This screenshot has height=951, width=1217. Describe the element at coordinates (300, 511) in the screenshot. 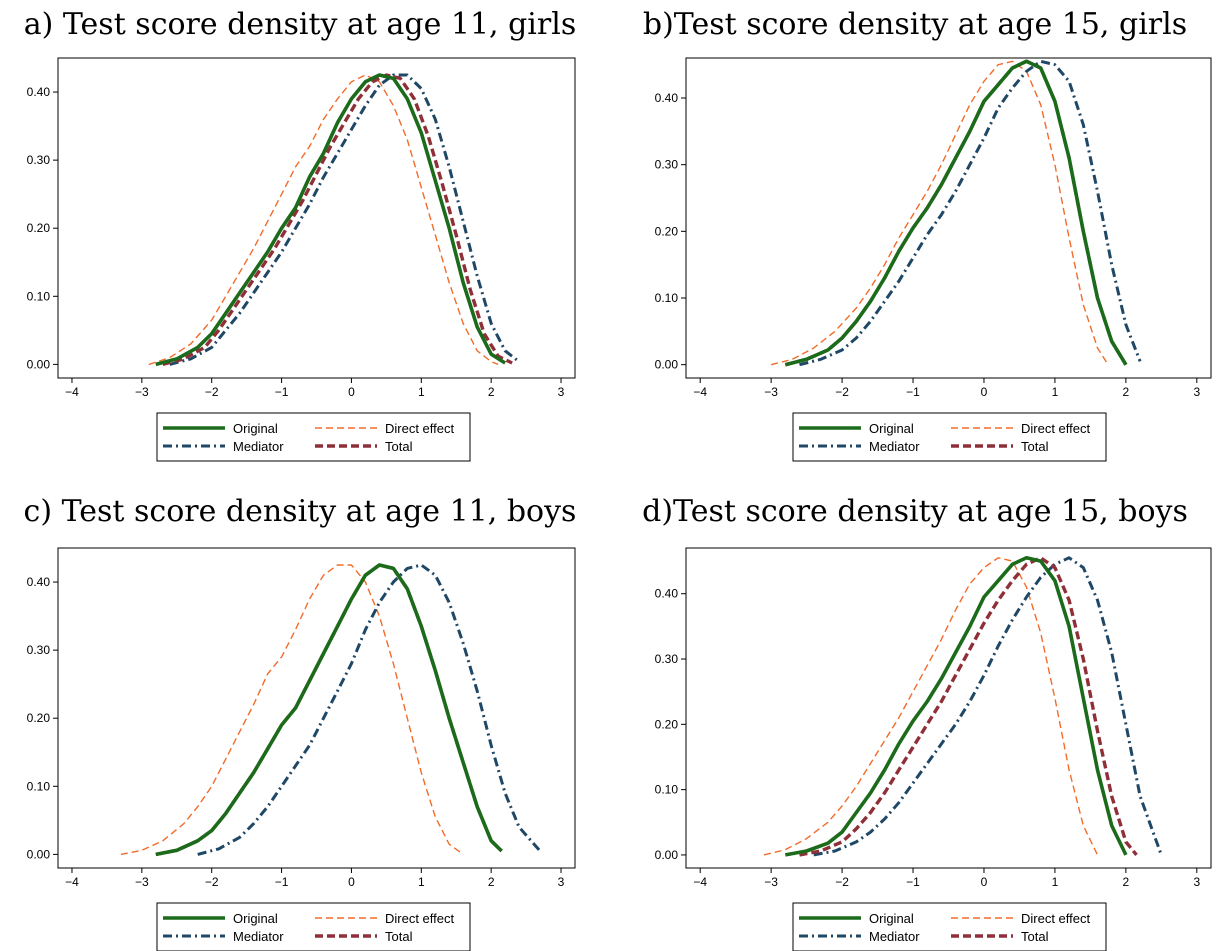

I see `panel-title: c) Test score density at age 11, boys` at that location.